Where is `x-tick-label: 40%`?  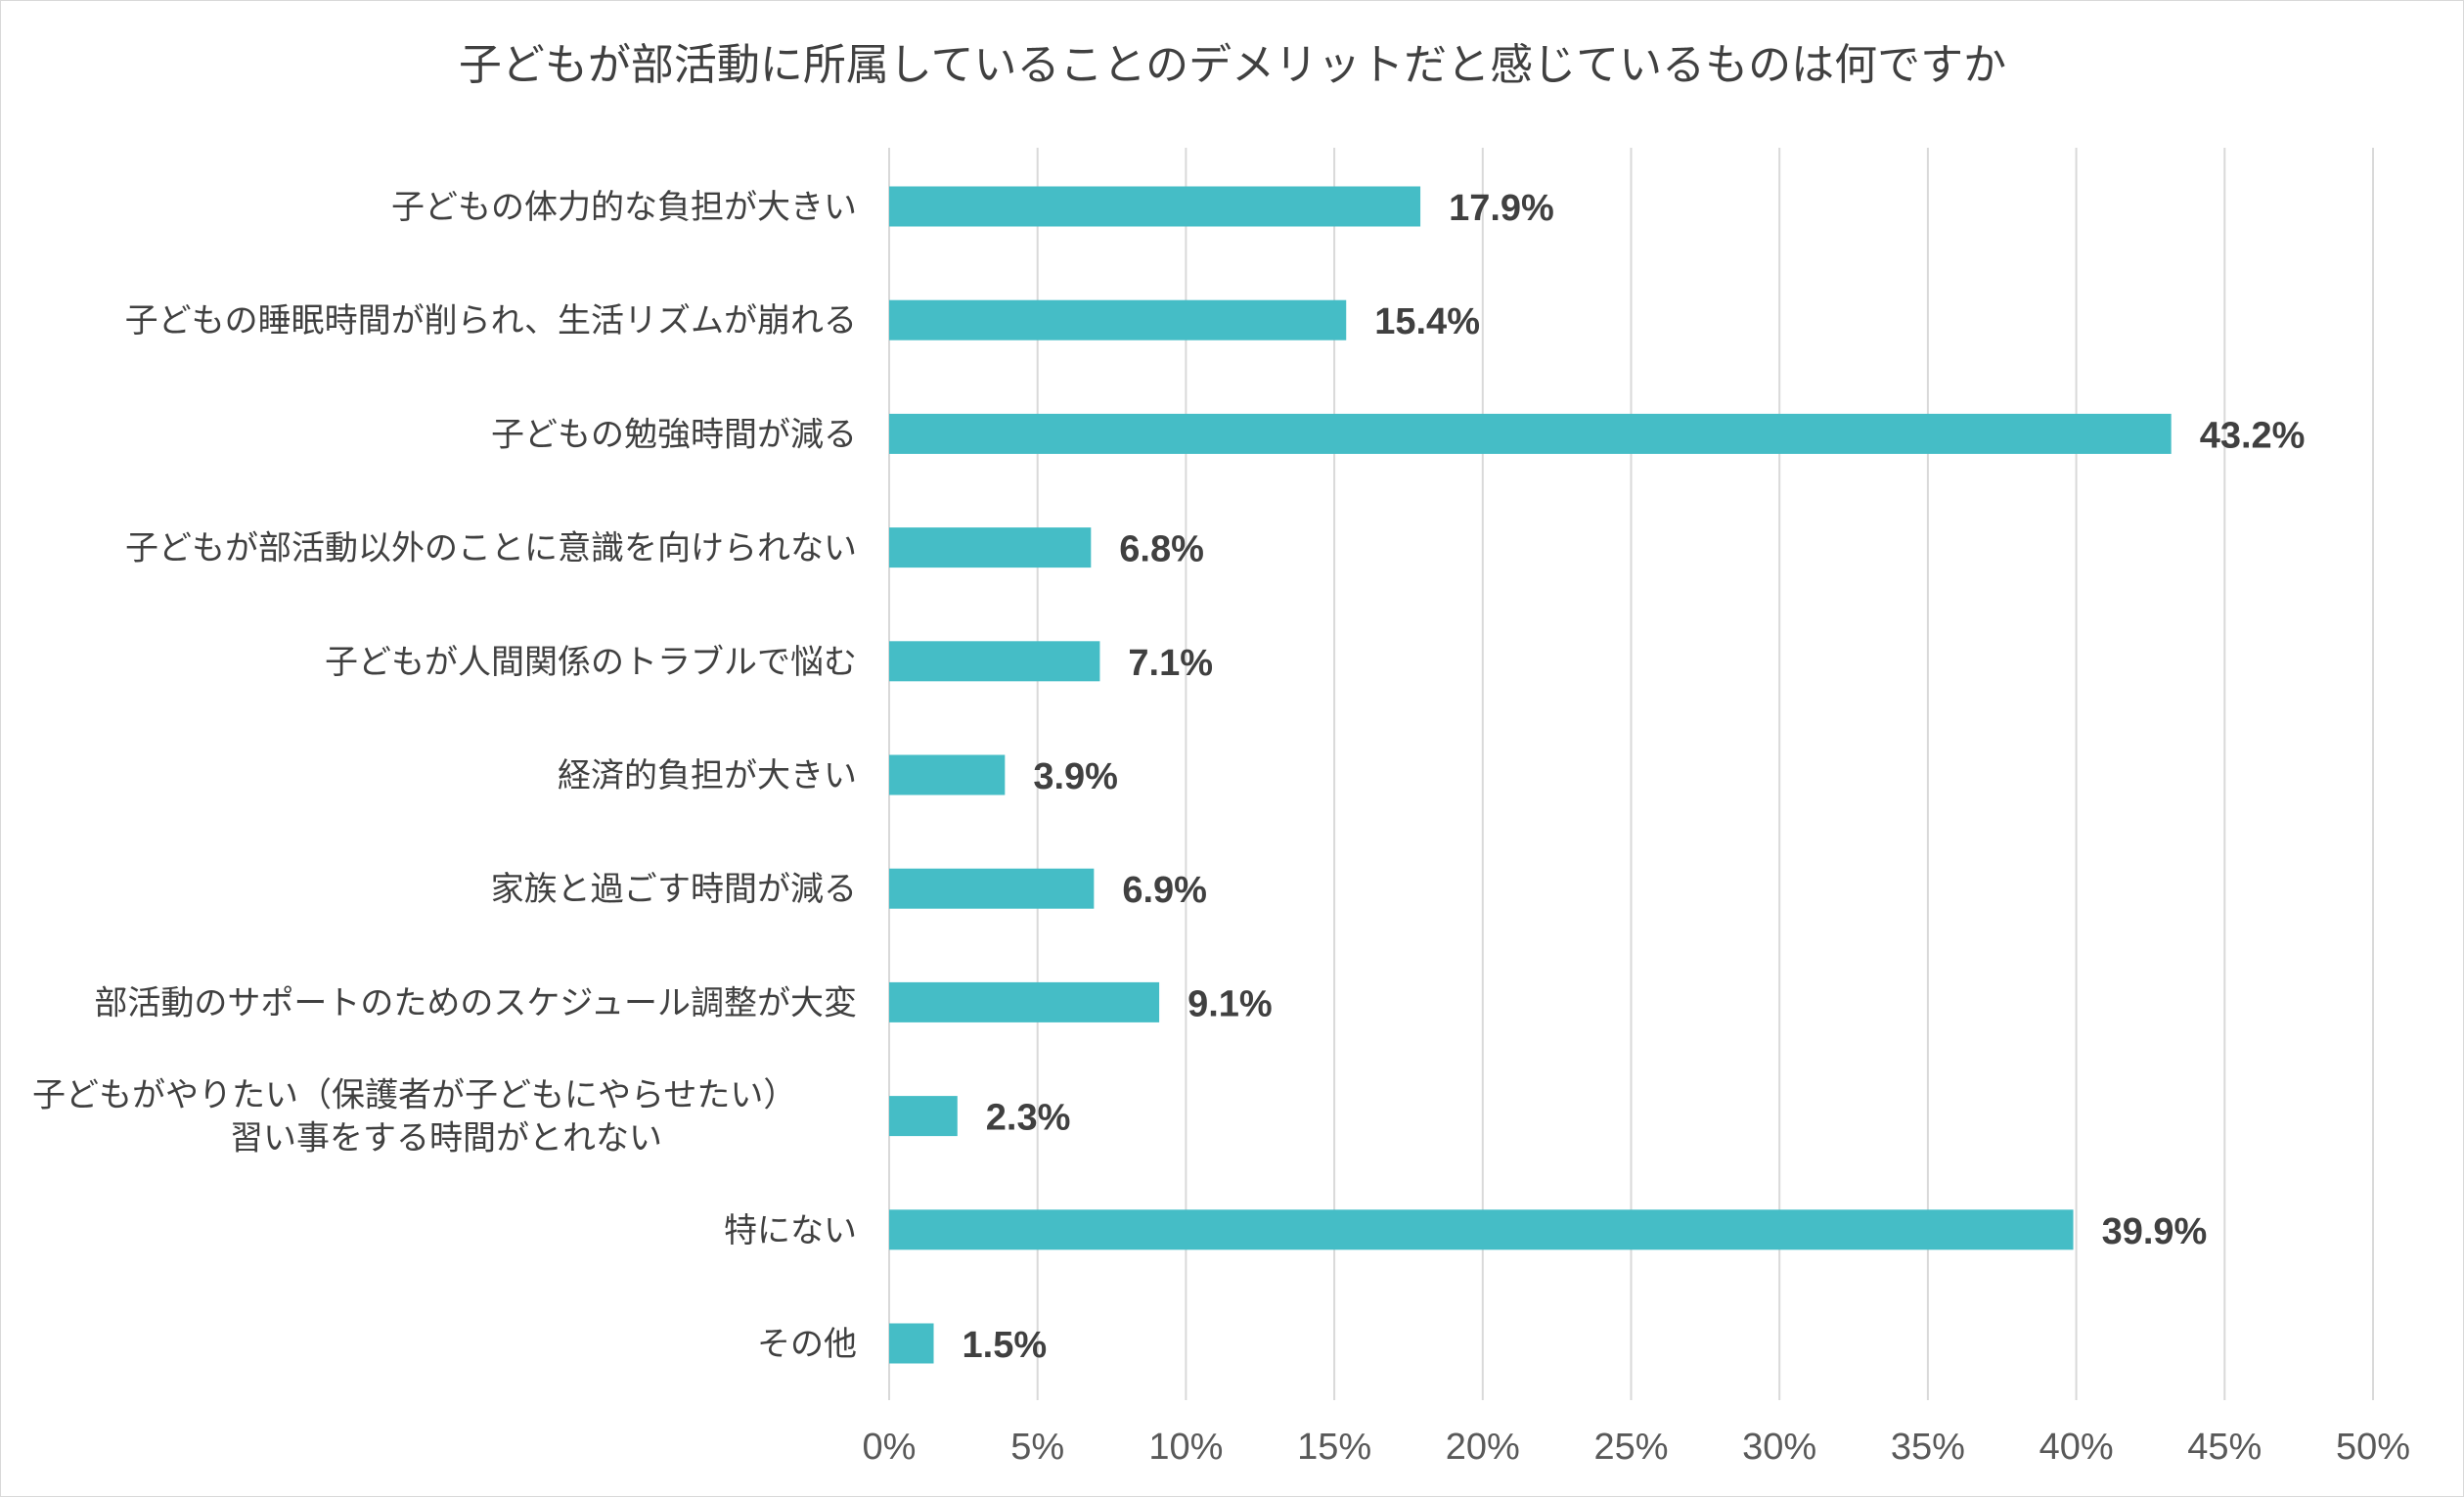
x-tick-label: 40% is located at coordinates (2076, 1447).